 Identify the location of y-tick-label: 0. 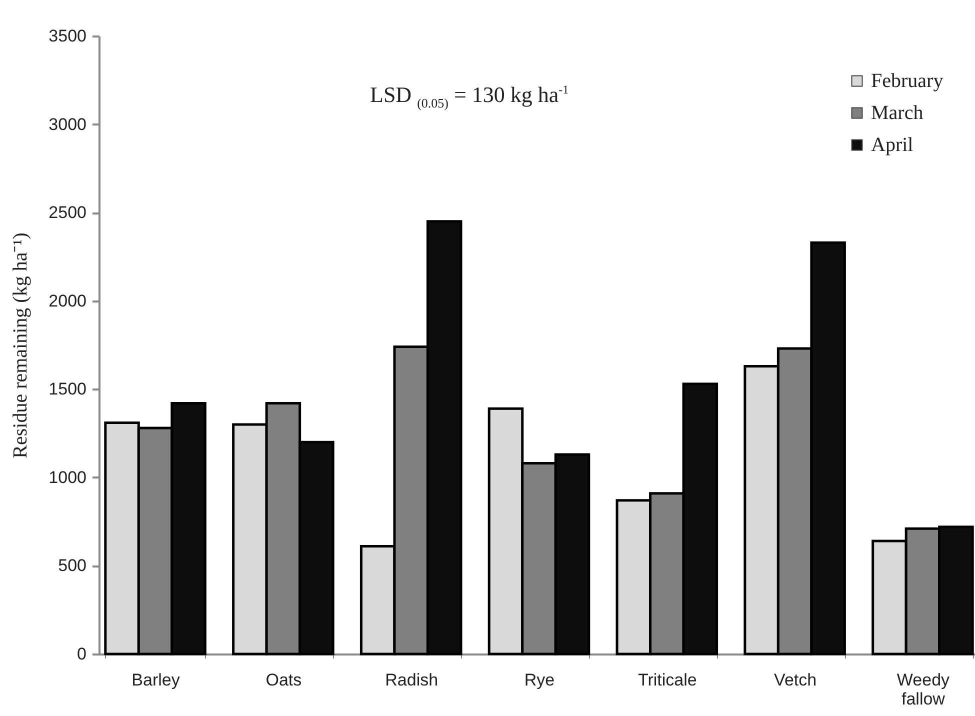
(81, 654).